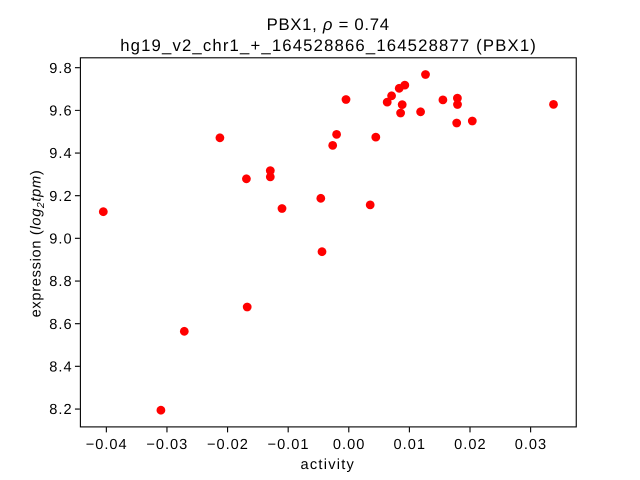 This screenshot has width=640, height=480. What do you see at coordinates (60, 197) in the screenshot?
I see `svg-text: 9.2` at bounding box center [60, 197].